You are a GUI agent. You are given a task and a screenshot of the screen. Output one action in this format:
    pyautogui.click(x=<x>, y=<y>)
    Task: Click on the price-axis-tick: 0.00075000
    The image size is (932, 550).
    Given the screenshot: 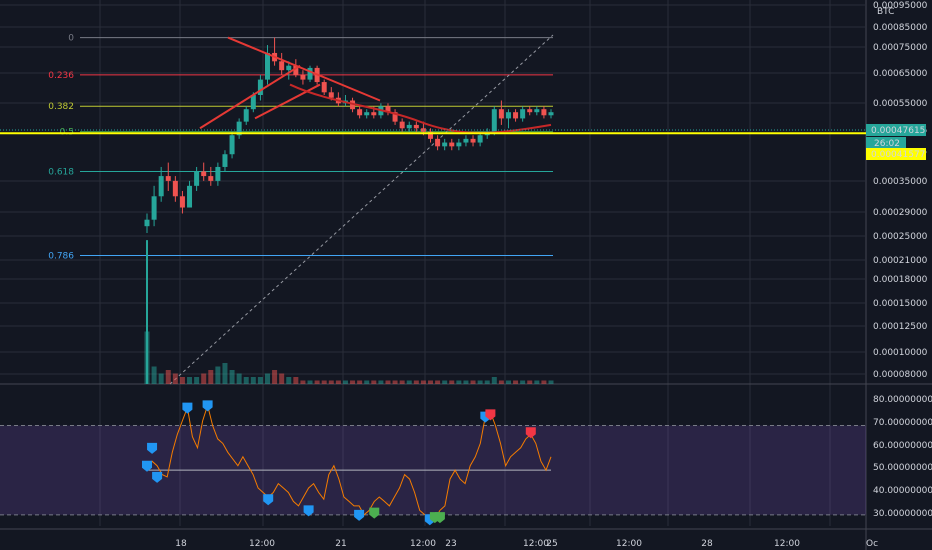 What is the action you would take?
    pyautogui.click(x=900, y=48)
    